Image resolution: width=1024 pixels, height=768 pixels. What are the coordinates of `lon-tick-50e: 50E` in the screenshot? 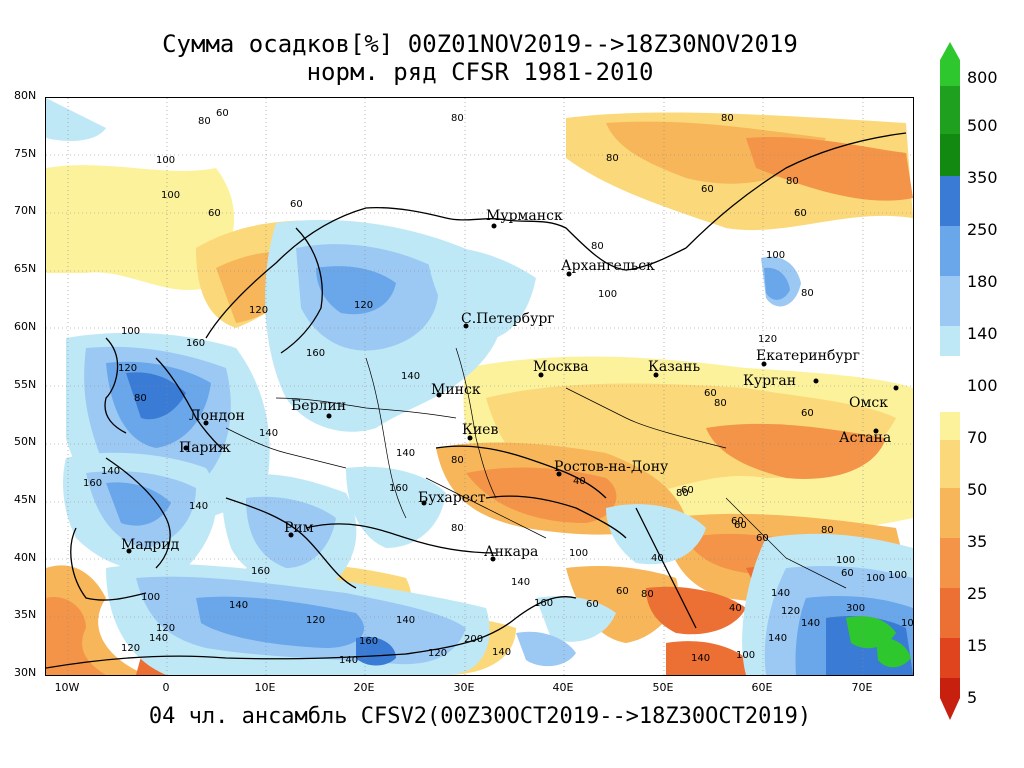 It's located at (663, 687).